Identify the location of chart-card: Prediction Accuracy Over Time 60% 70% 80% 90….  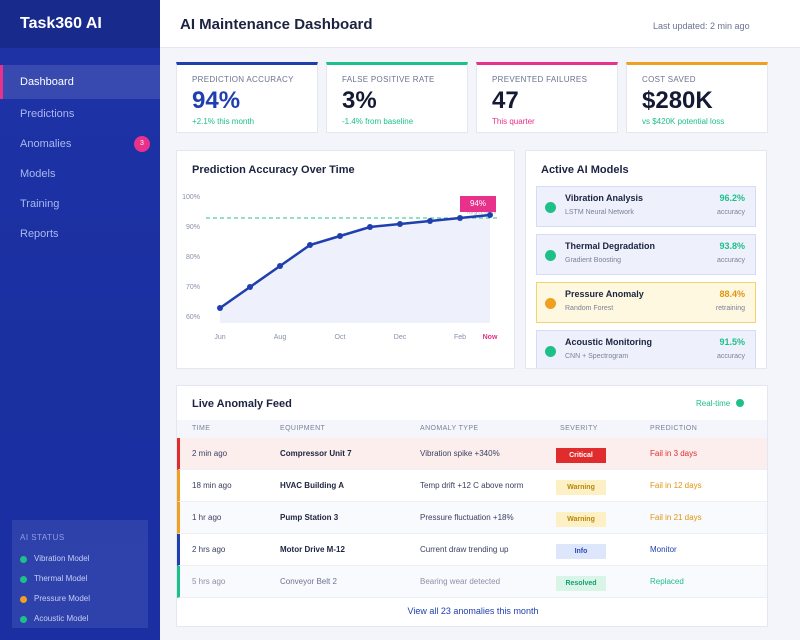
(345, 259).